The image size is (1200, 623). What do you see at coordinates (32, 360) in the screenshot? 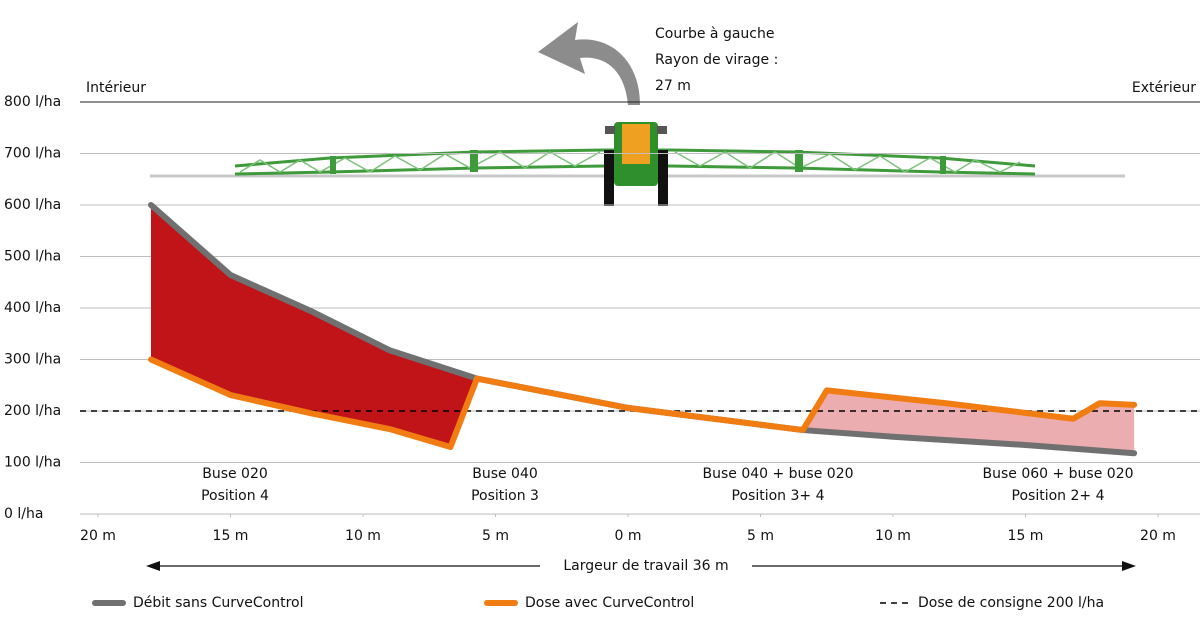
I see `y-tick-label: 300 l/ha` at bounding box center [32, 360].